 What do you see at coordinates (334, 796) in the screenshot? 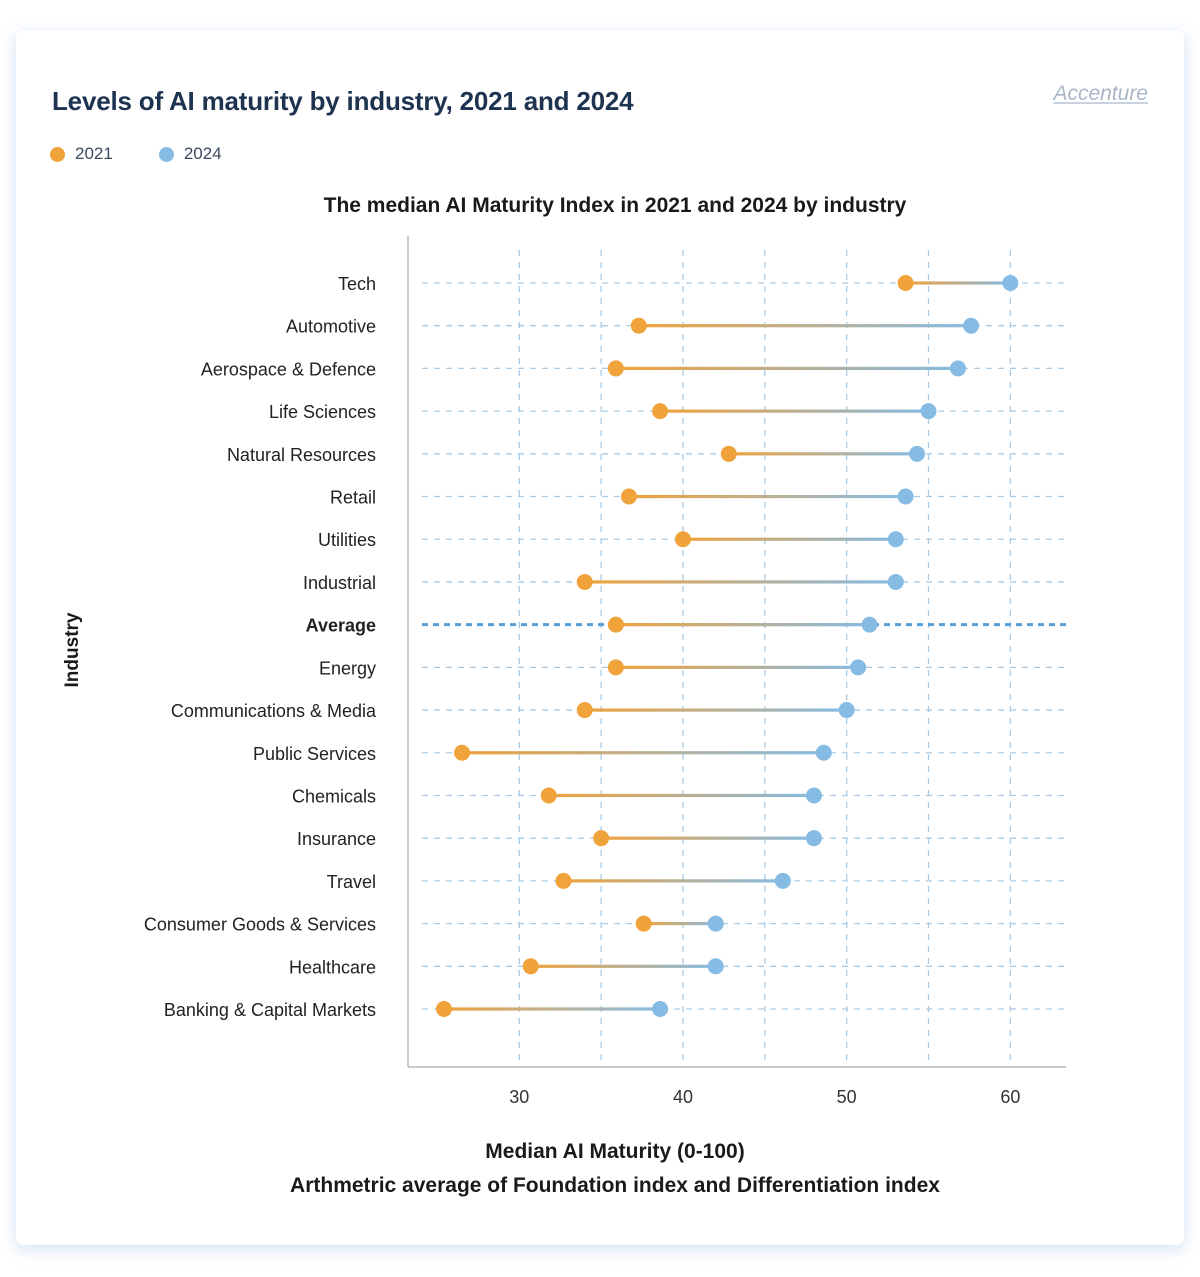
I see `category-label: Chemicals` at bounding box center [334, 796].